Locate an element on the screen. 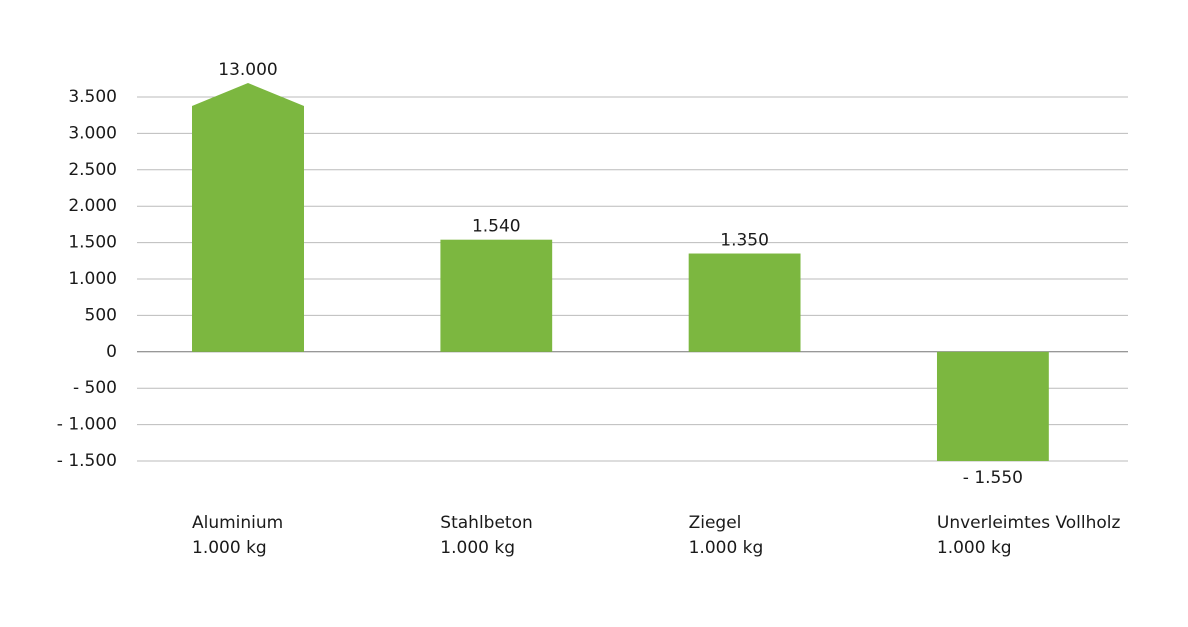  y-tick-label: 2.500 is located at coordinates (92, 170).